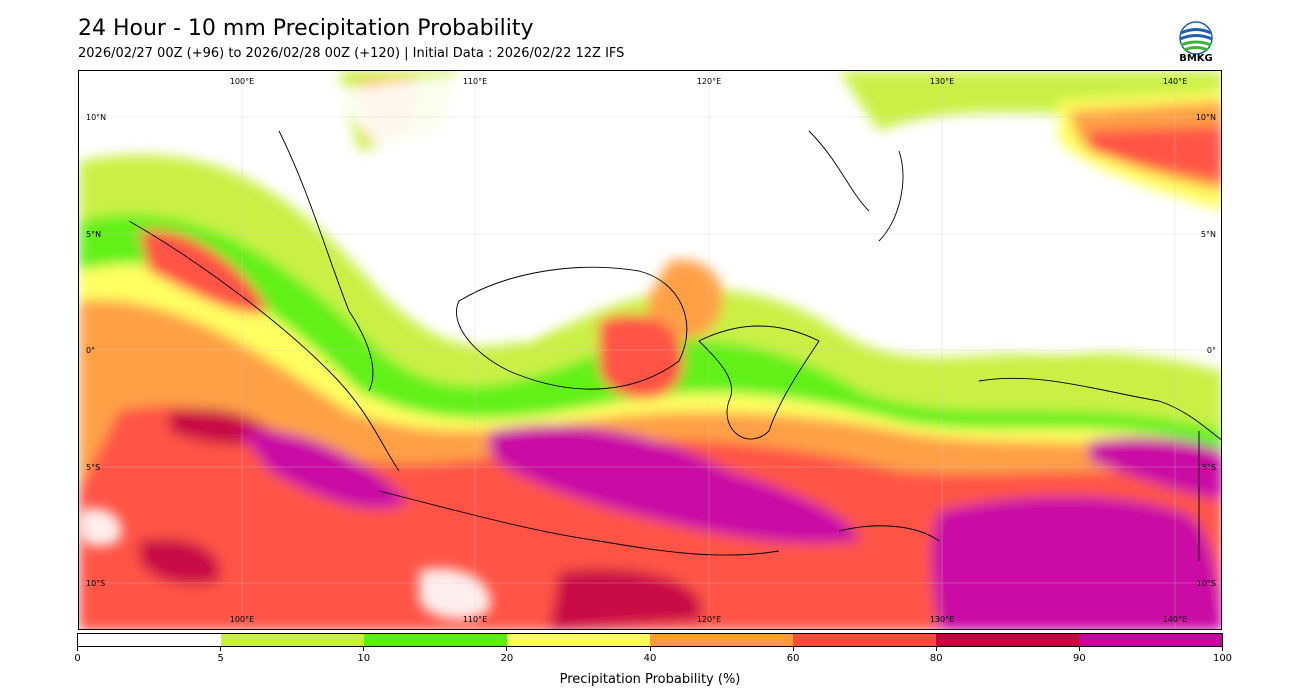 The image size is (1300, 700). Describe the element at coordinates (96, 117) in the screenshot. I see `lat-label-left: 10°N` at that location.